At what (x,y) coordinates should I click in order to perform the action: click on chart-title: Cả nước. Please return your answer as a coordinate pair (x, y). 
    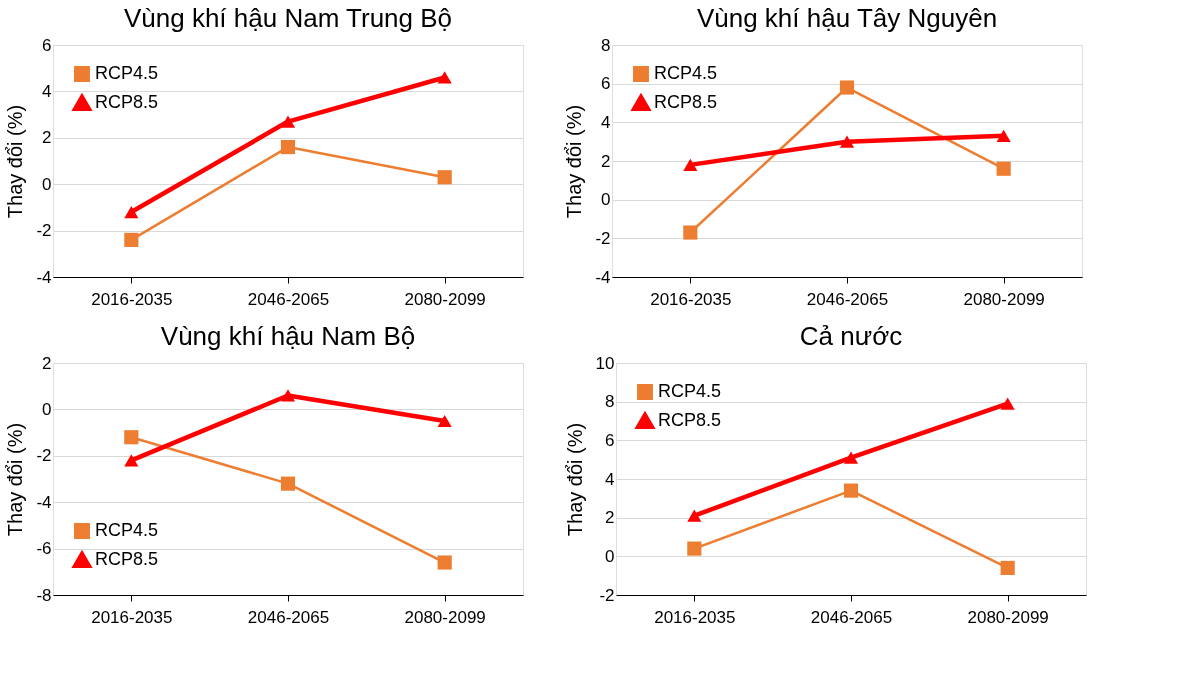
    Looking at the image, I should click on (851, 336).